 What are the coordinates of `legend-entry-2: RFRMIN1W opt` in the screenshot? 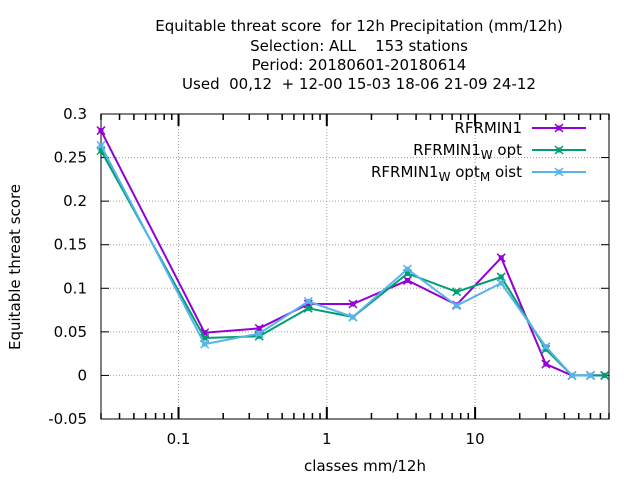 It's located at (499, 151).